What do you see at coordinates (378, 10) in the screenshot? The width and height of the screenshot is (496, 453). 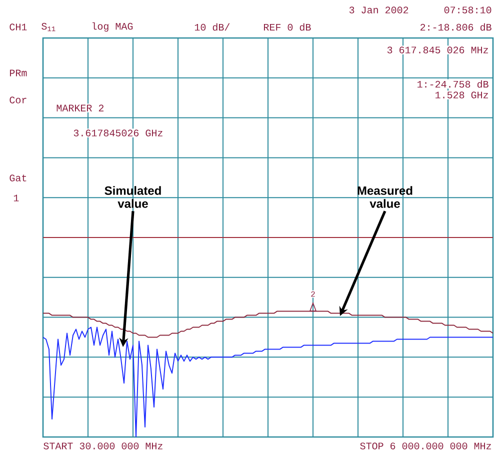 I see `text: 3 Jan 2002` at bounding box center [378, 10].